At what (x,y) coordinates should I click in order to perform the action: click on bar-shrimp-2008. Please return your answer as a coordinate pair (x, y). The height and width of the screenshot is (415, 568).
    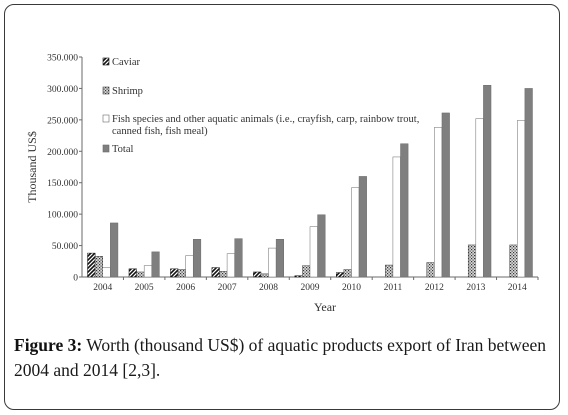
    Looking at the image, I should click on (264, 275).